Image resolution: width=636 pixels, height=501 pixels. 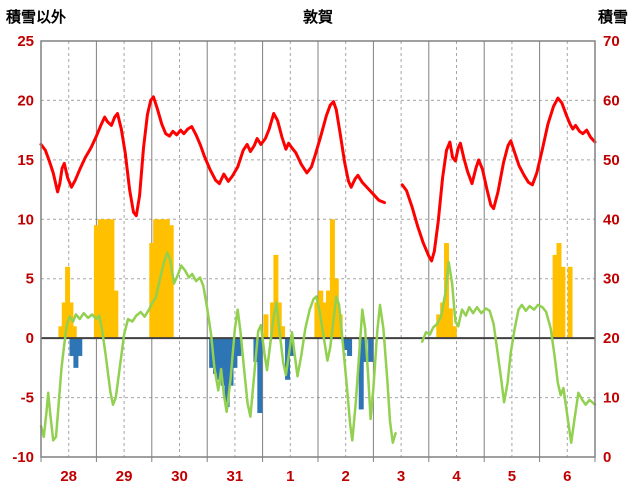 I want to click on right-axis-tick-label: 30, so click(x=611, y=279).